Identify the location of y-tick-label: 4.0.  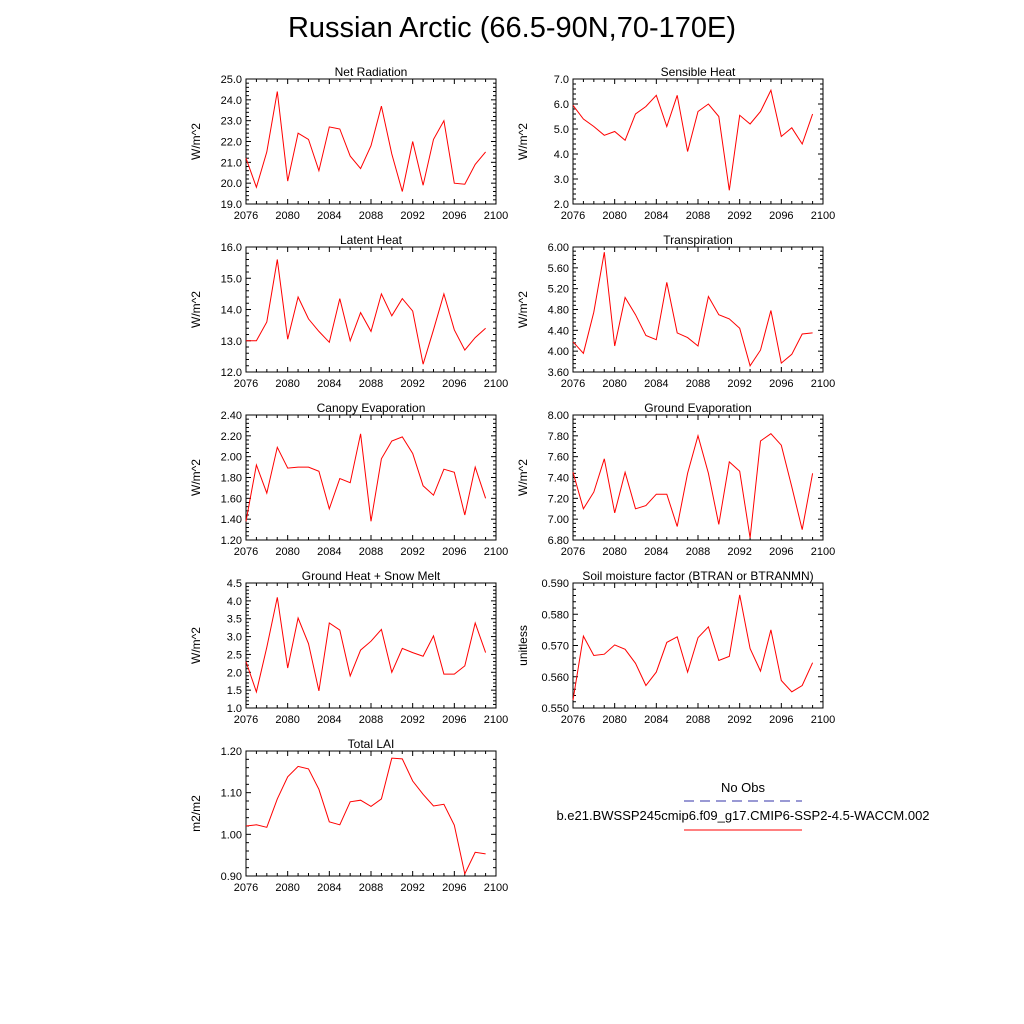
(561, 155).